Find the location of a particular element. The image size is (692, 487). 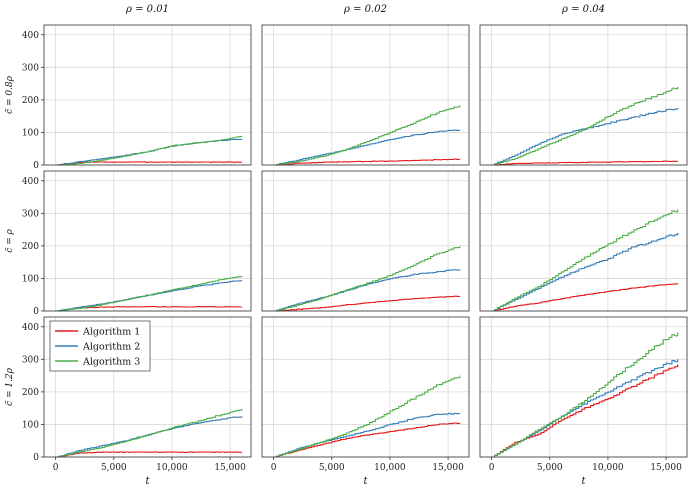

panel-r2-c1: 0 5,000 10,000 15,000 t is located at coordinates (365, 401).